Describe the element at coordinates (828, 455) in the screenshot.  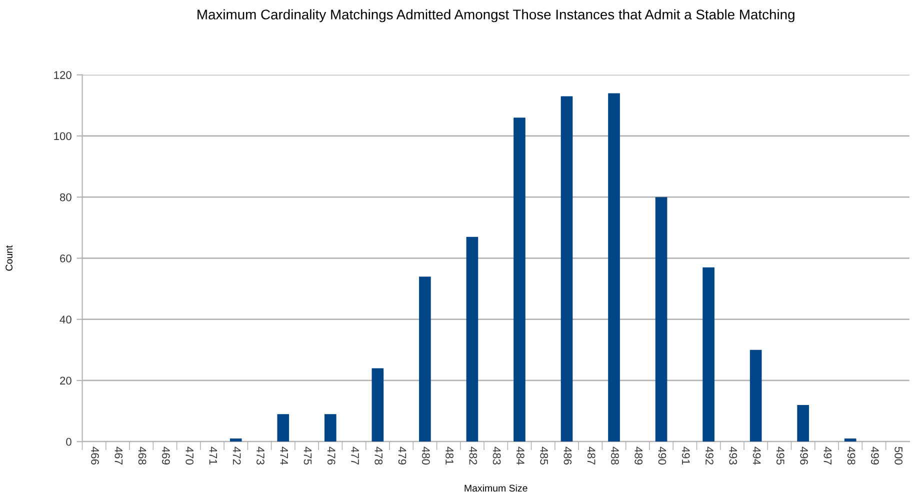
I see `x-tick-label: 497` at that location.